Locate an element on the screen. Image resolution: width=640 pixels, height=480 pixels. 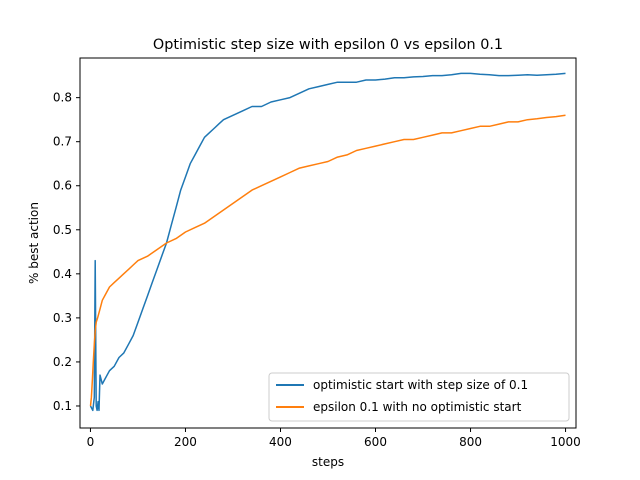
x-tick-label: 800 is located at coordinates (470, 442).